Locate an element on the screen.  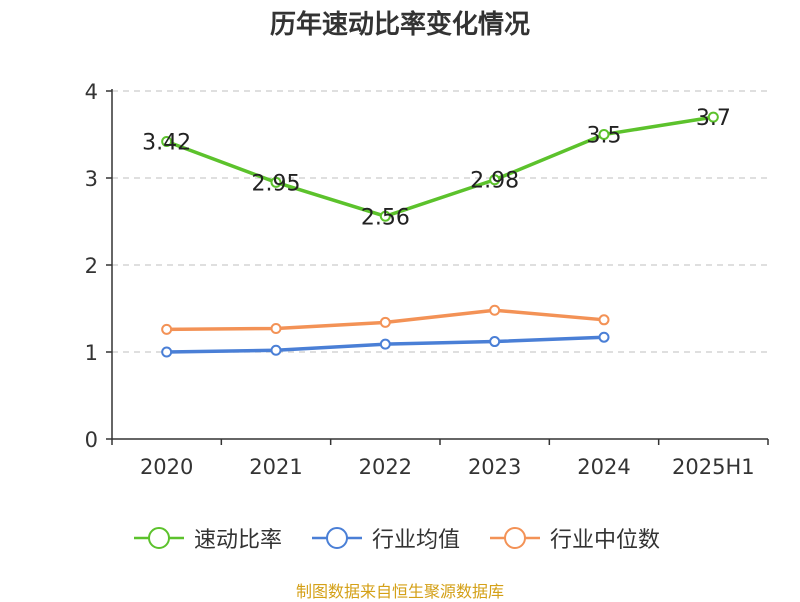
chart-title: 历年速动比率变化情况 is located at coordinates (399, 25).